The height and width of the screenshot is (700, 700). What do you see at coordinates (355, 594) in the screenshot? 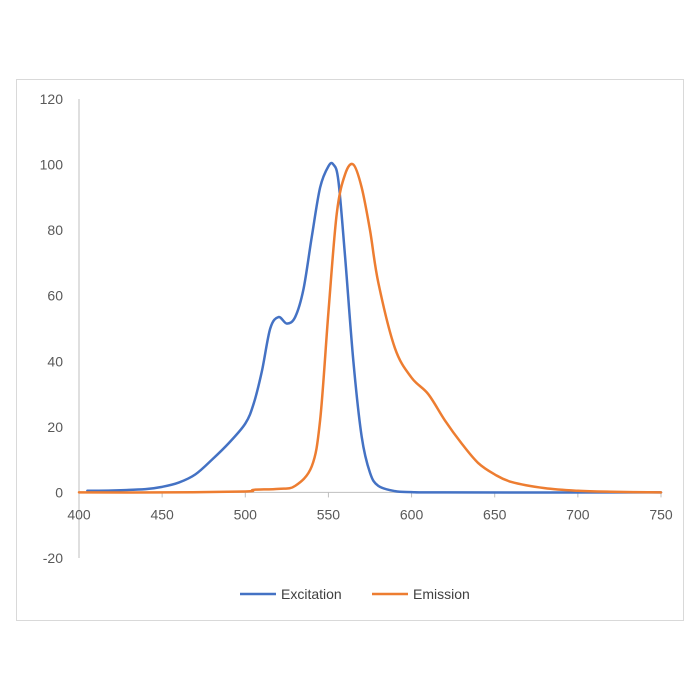
I see `legend: Excitation Emission` at bounding box center [355, 594].